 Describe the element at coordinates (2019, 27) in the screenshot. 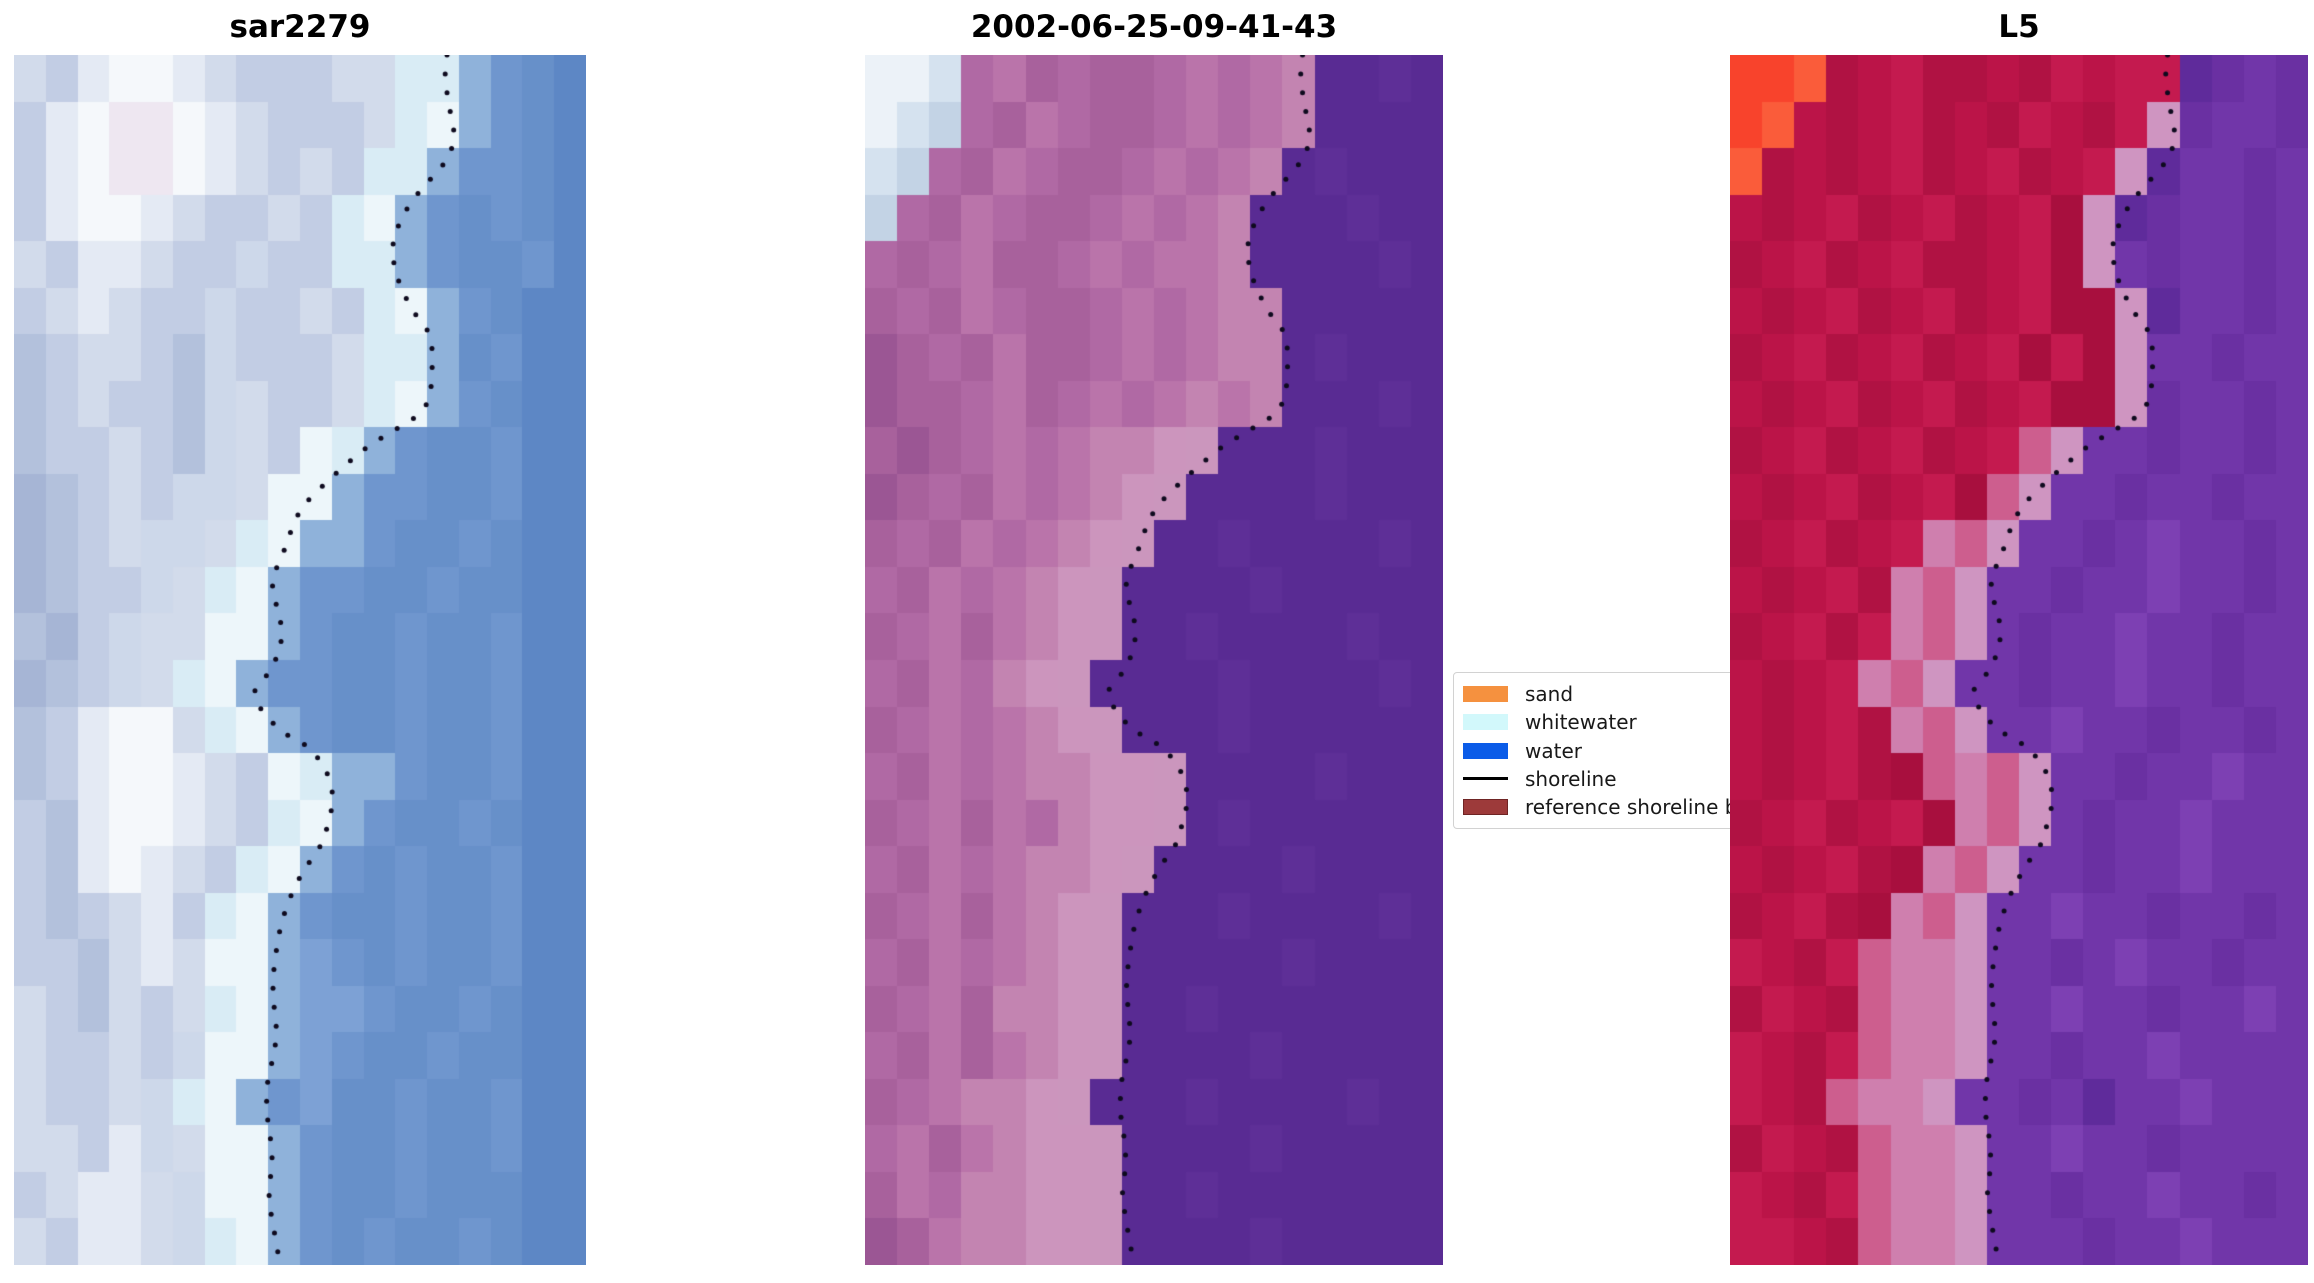

I see `panel-title-l5: L5` at that location.